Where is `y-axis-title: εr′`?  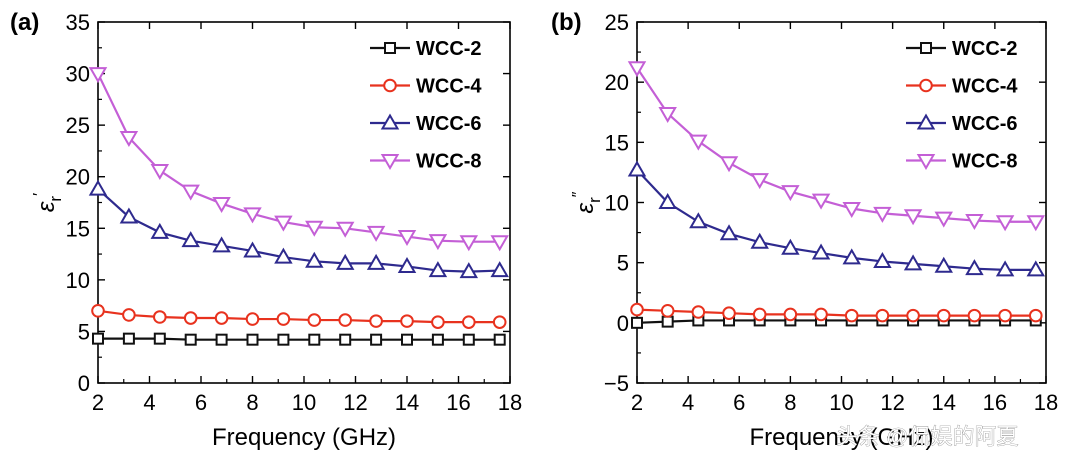 y-axis-title: εr′ is located at coordinates (48, 202).